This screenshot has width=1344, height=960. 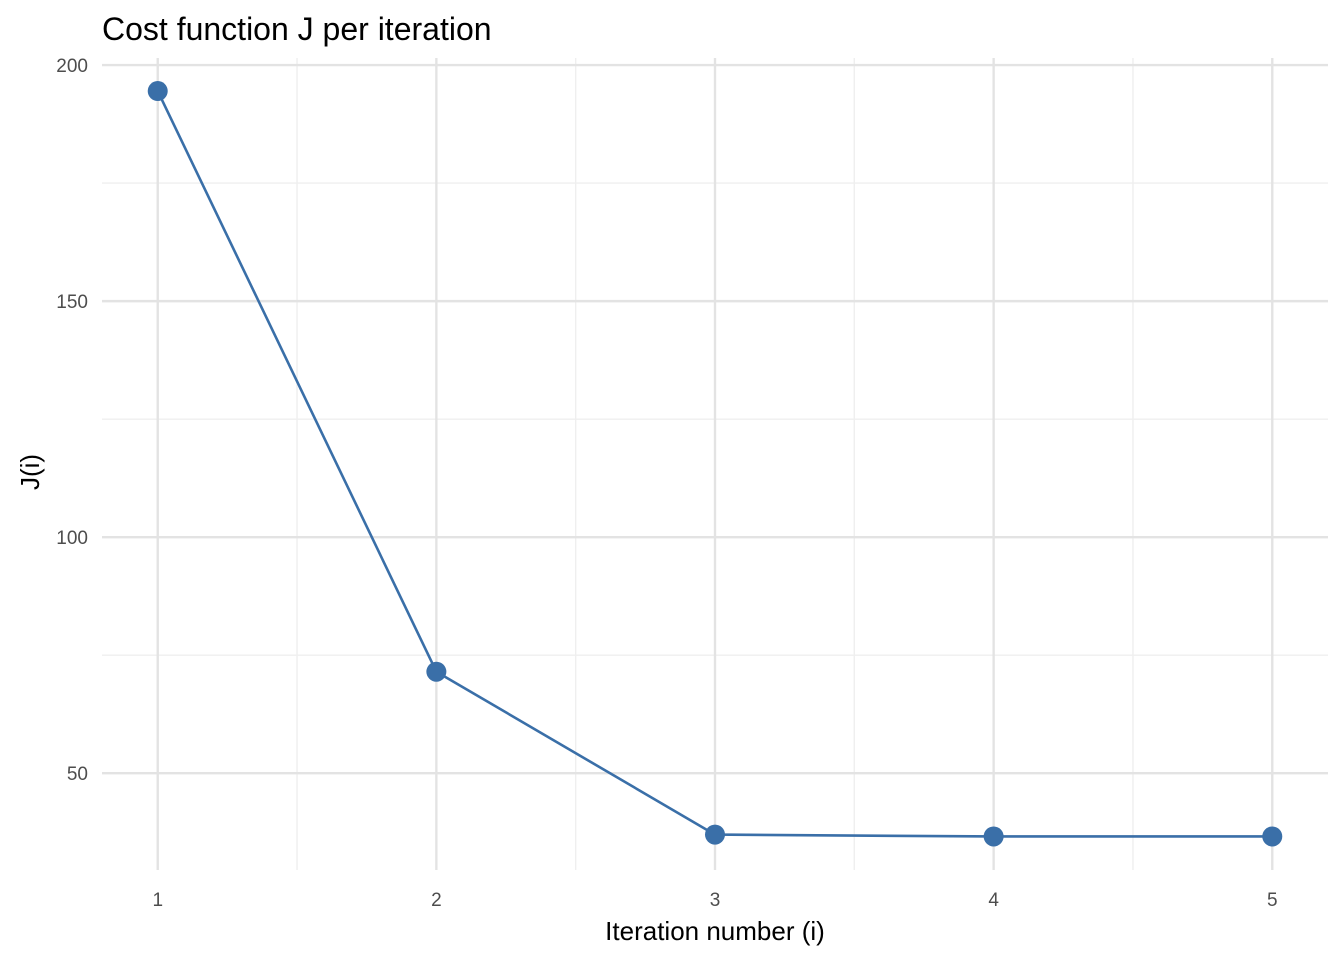 What do you see at coordinates (77, 774) in the screenshot?
I see `y-tick-label: 50` at bounding box center [77, 774].